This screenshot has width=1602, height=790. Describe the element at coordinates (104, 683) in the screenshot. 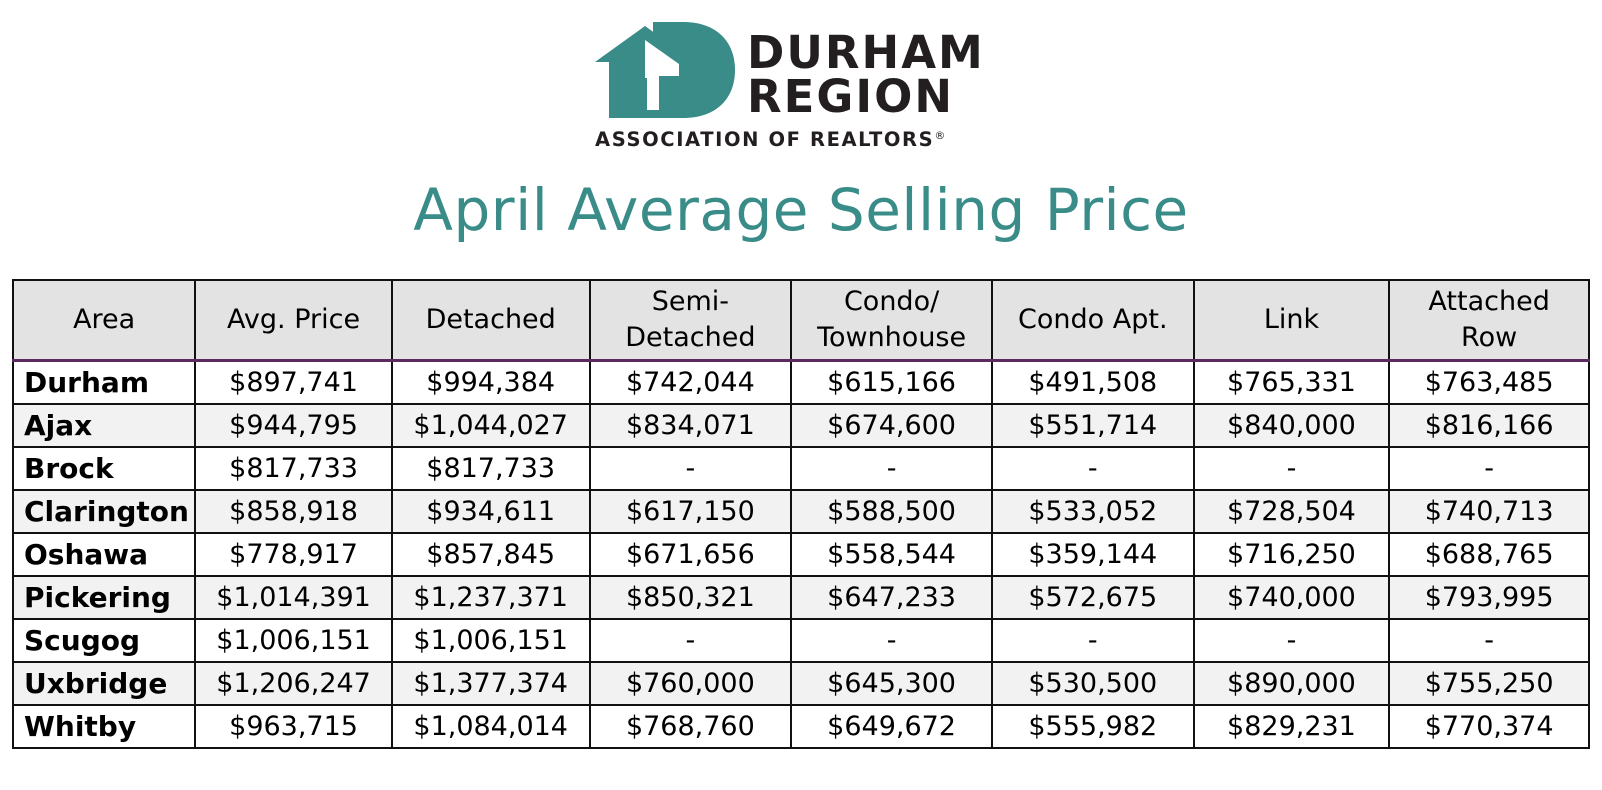

I see `area-cell: Uxbridge` at that location.